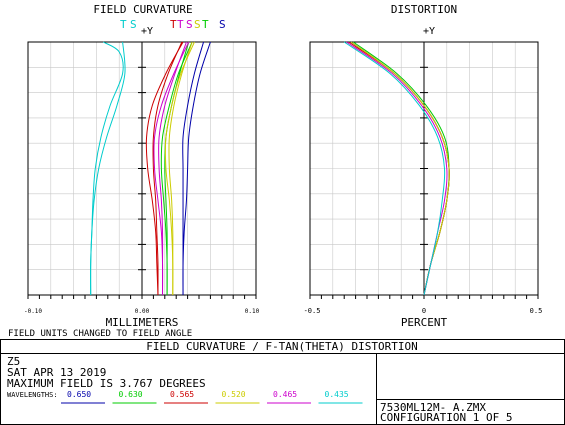 Image resolution: width=565 pixels, height=425 pixels. What do you see at coordinates (337, 394) in the screenshot?
I see `wavelength-label: 0.435` at bounding box center [337, 394].